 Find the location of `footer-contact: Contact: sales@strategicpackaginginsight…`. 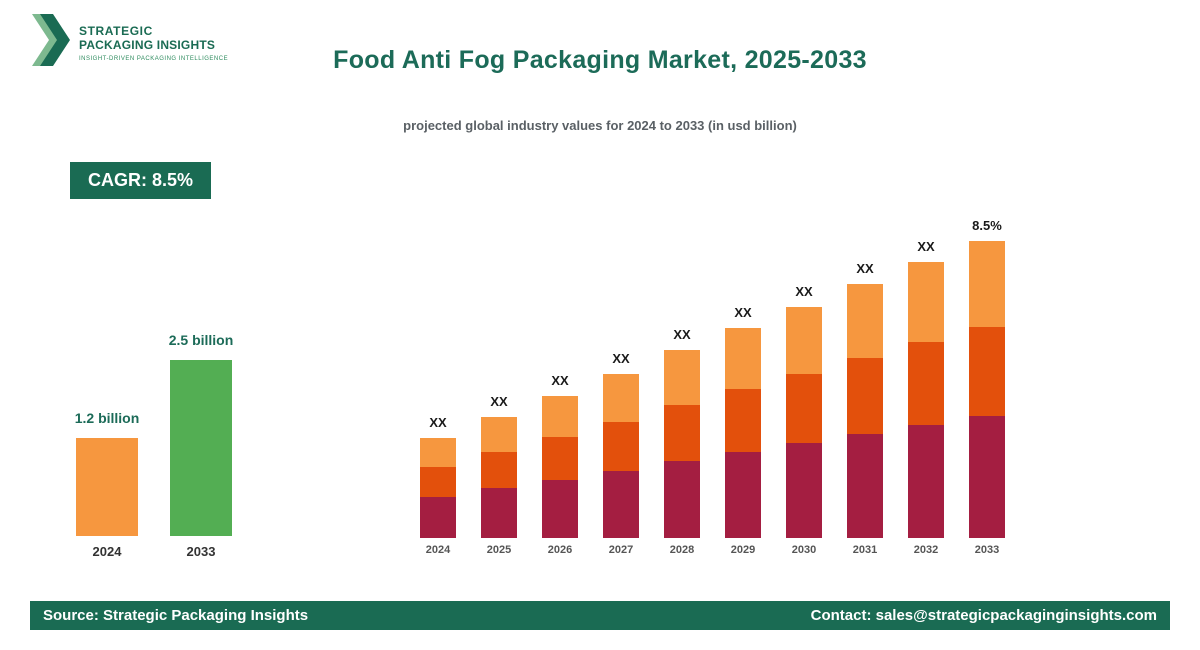

footer-contact: Contact: sales@strategicpackaginginsight… is located at coordinates (983, 615).